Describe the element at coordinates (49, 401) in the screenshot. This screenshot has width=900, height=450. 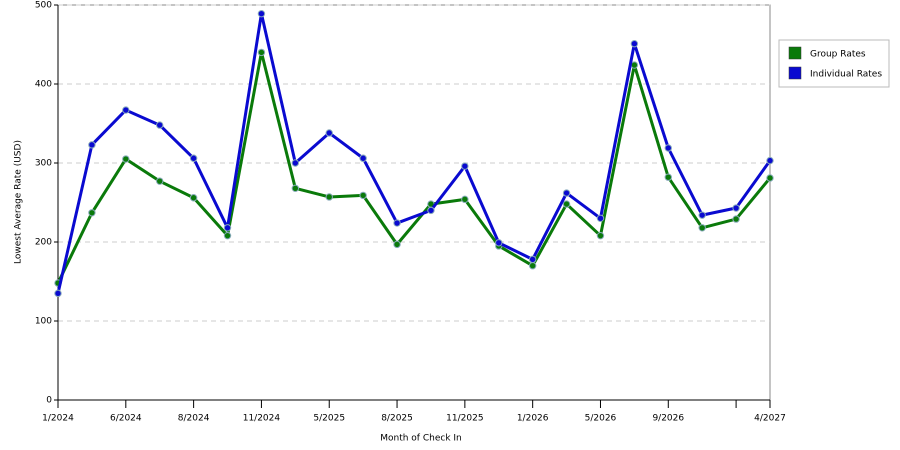
I see `y-tick-label: 0` at that location.